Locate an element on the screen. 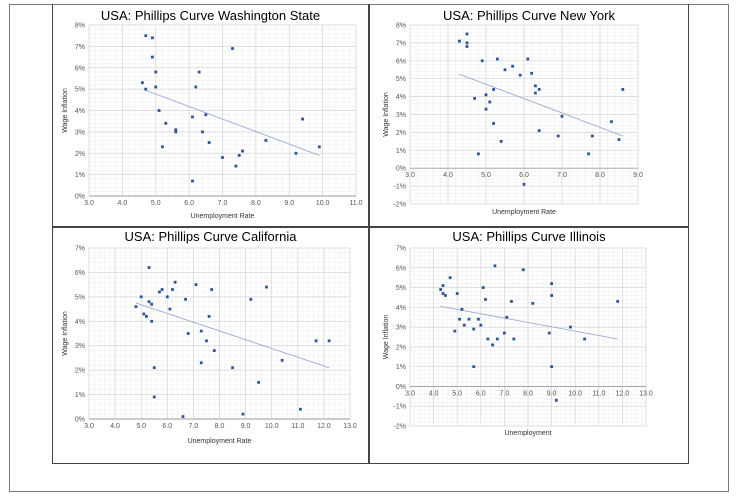 The image size is (740, 500). x-tick-label: 7.0 is located at coordinates (505, 393).